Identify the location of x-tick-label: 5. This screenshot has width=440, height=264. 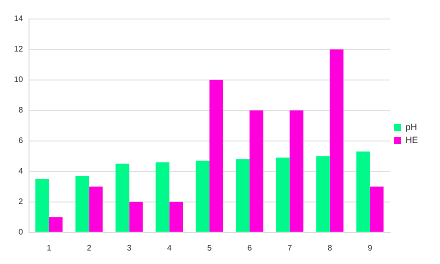
(209, 247).